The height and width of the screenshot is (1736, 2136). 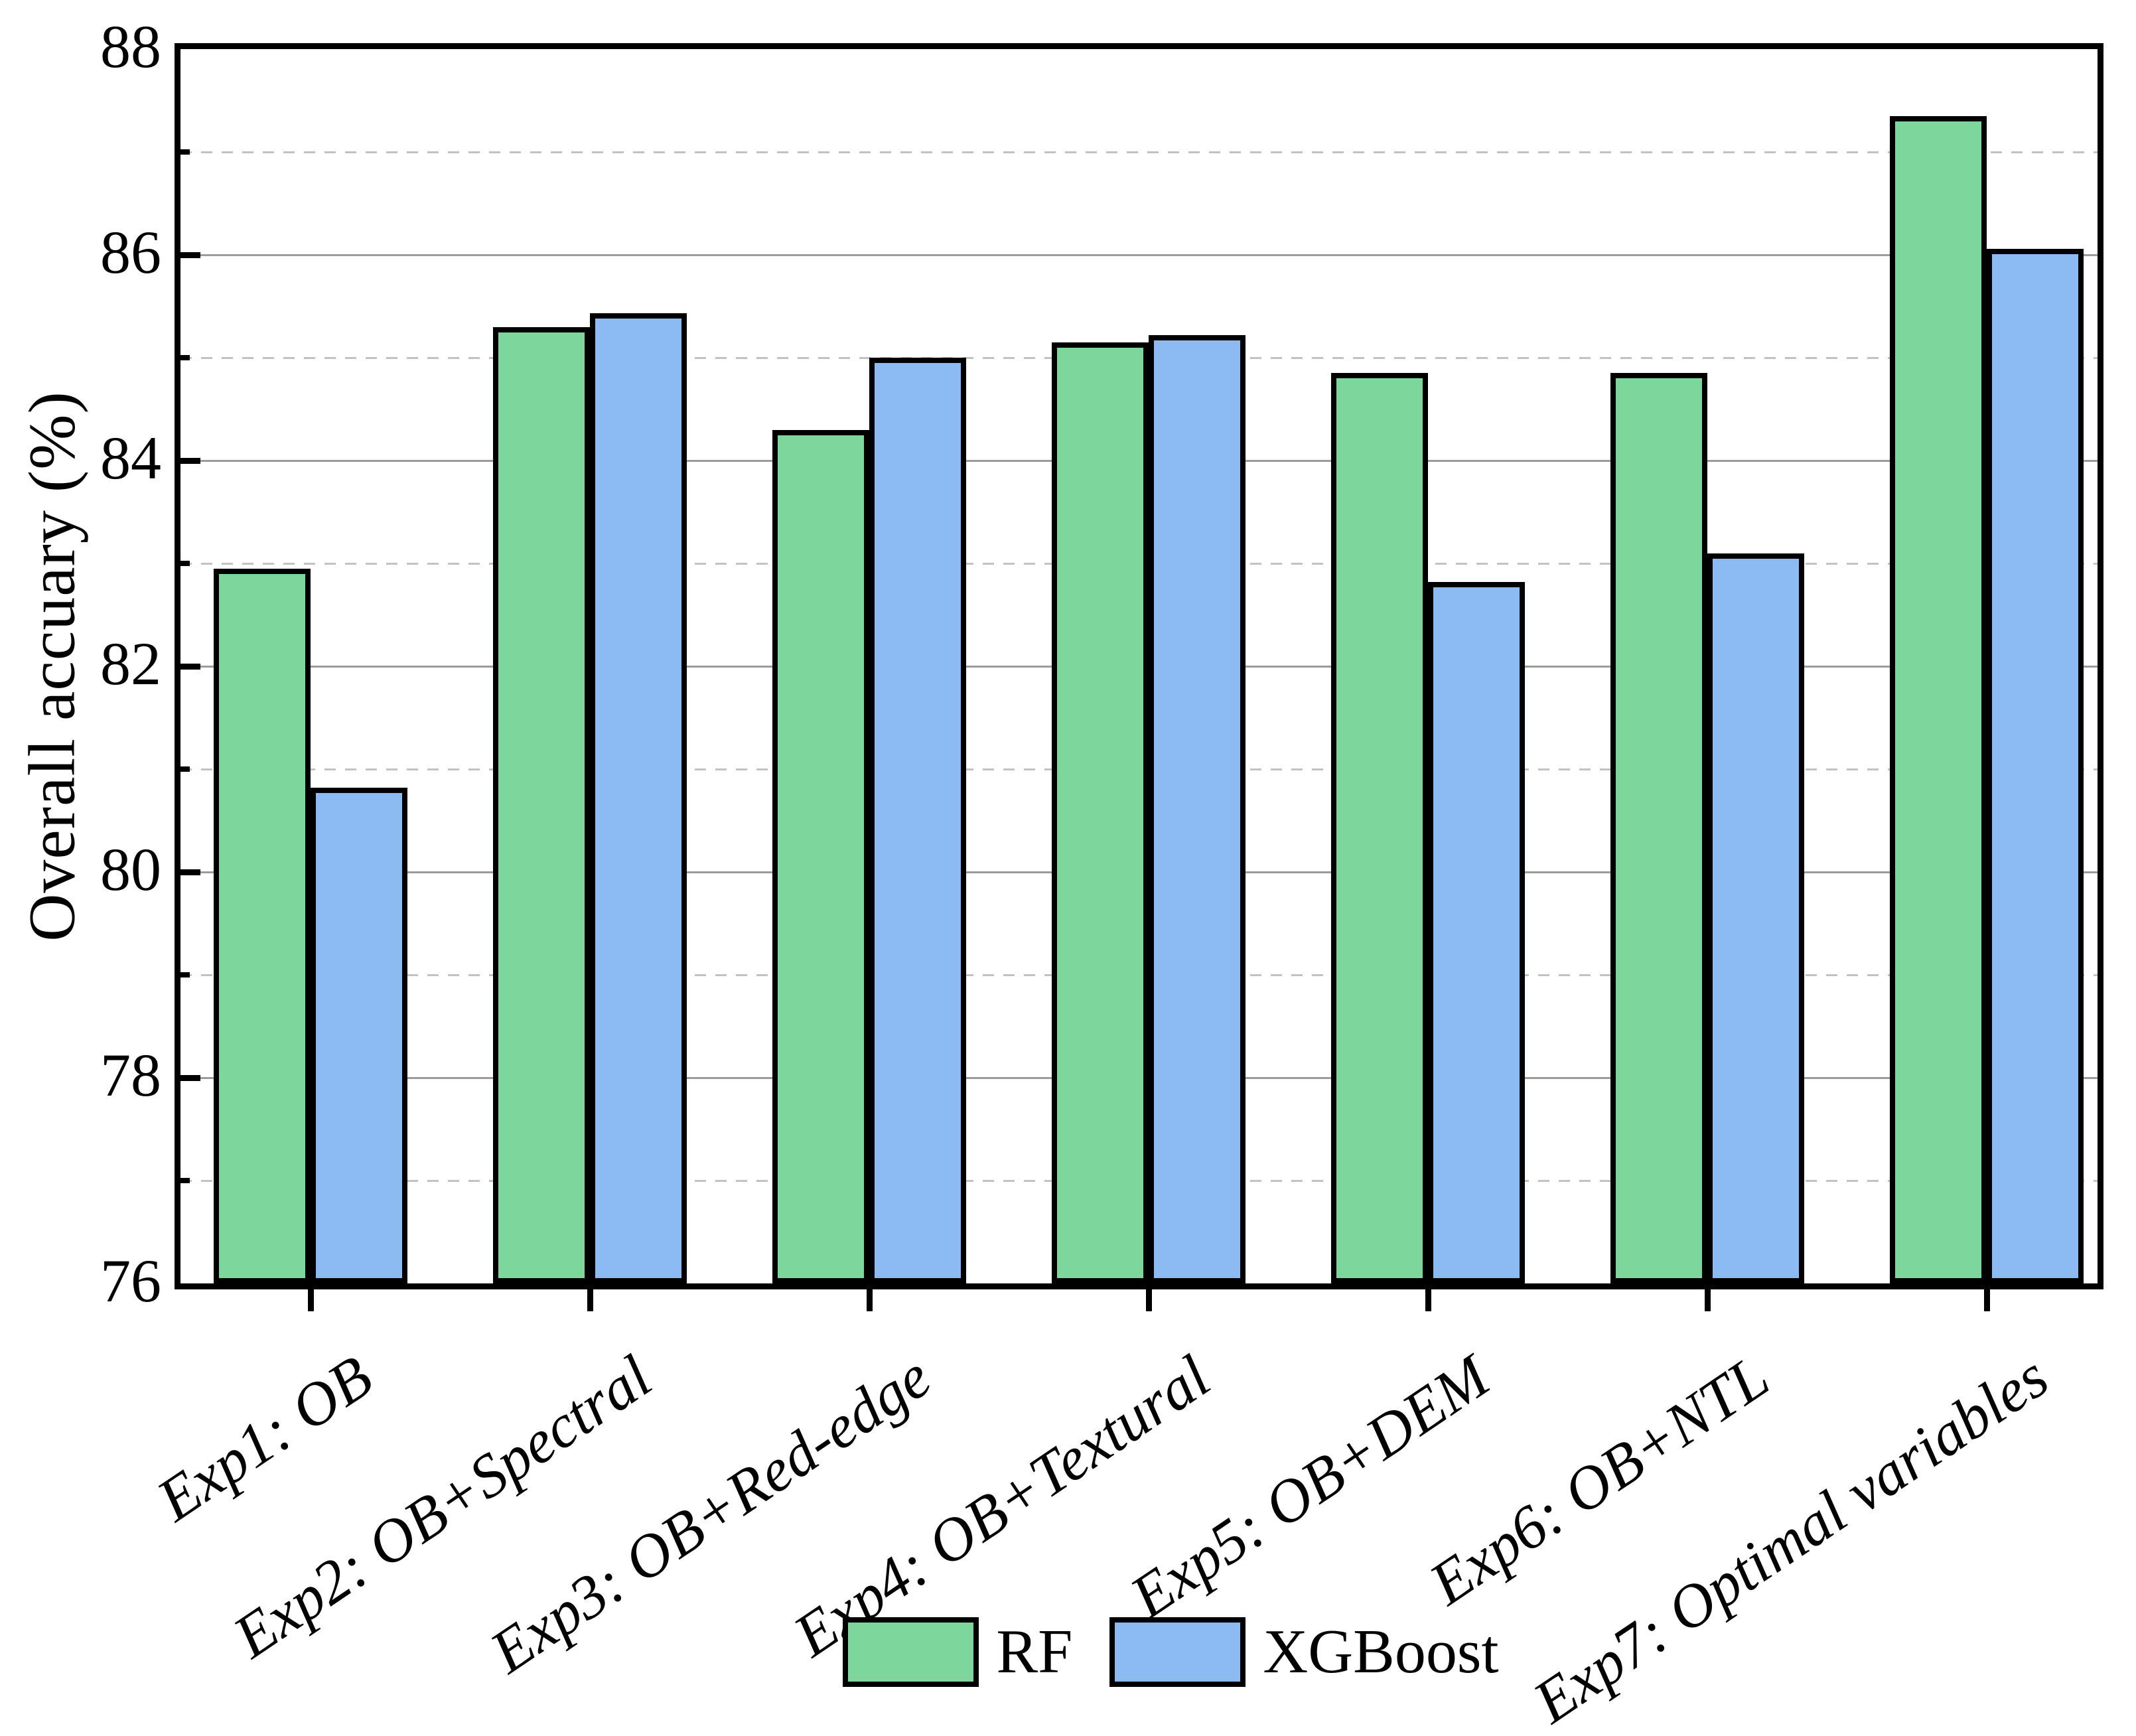 I want to click on major-gridline, so click(x=1139, y=255).